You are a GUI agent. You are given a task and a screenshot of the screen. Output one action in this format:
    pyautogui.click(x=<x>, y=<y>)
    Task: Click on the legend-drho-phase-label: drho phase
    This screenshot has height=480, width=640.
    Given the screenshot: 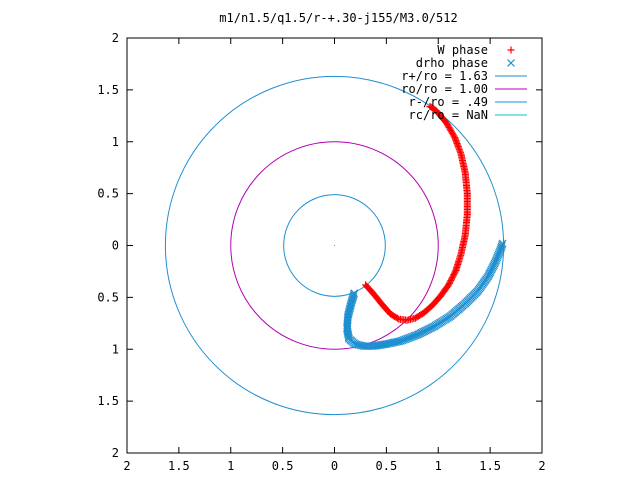 What is the action you would take?
    pyautogui.click(x=452, y=63)
    